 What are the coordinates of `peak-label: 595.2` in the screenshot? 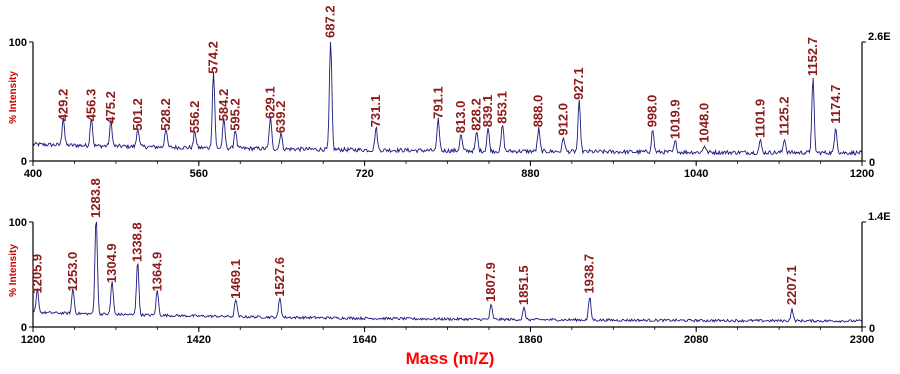 It's located at (234, 114).